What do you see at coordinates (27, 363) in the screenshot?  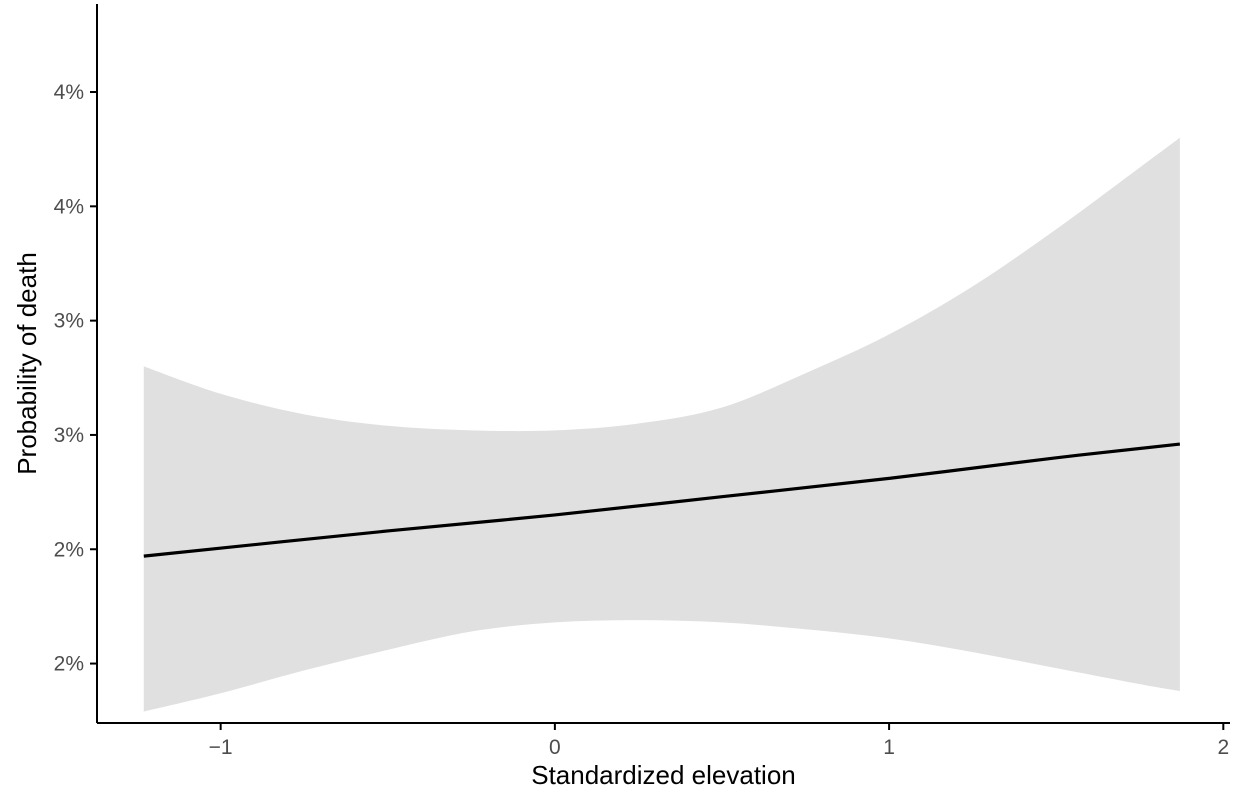 I see `y-axis-title: Probability of death` at bounding box center [27, 363].